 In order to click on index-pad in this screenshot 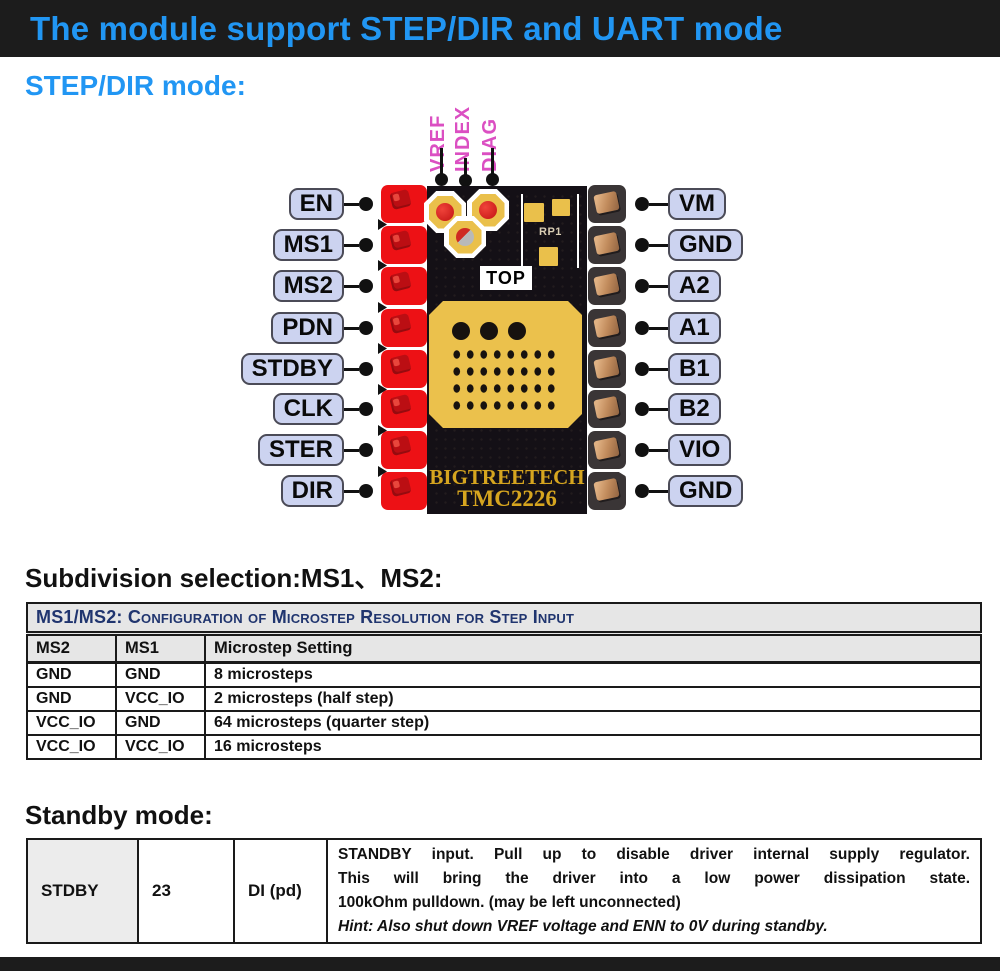, I will do `click(465, 237)`.